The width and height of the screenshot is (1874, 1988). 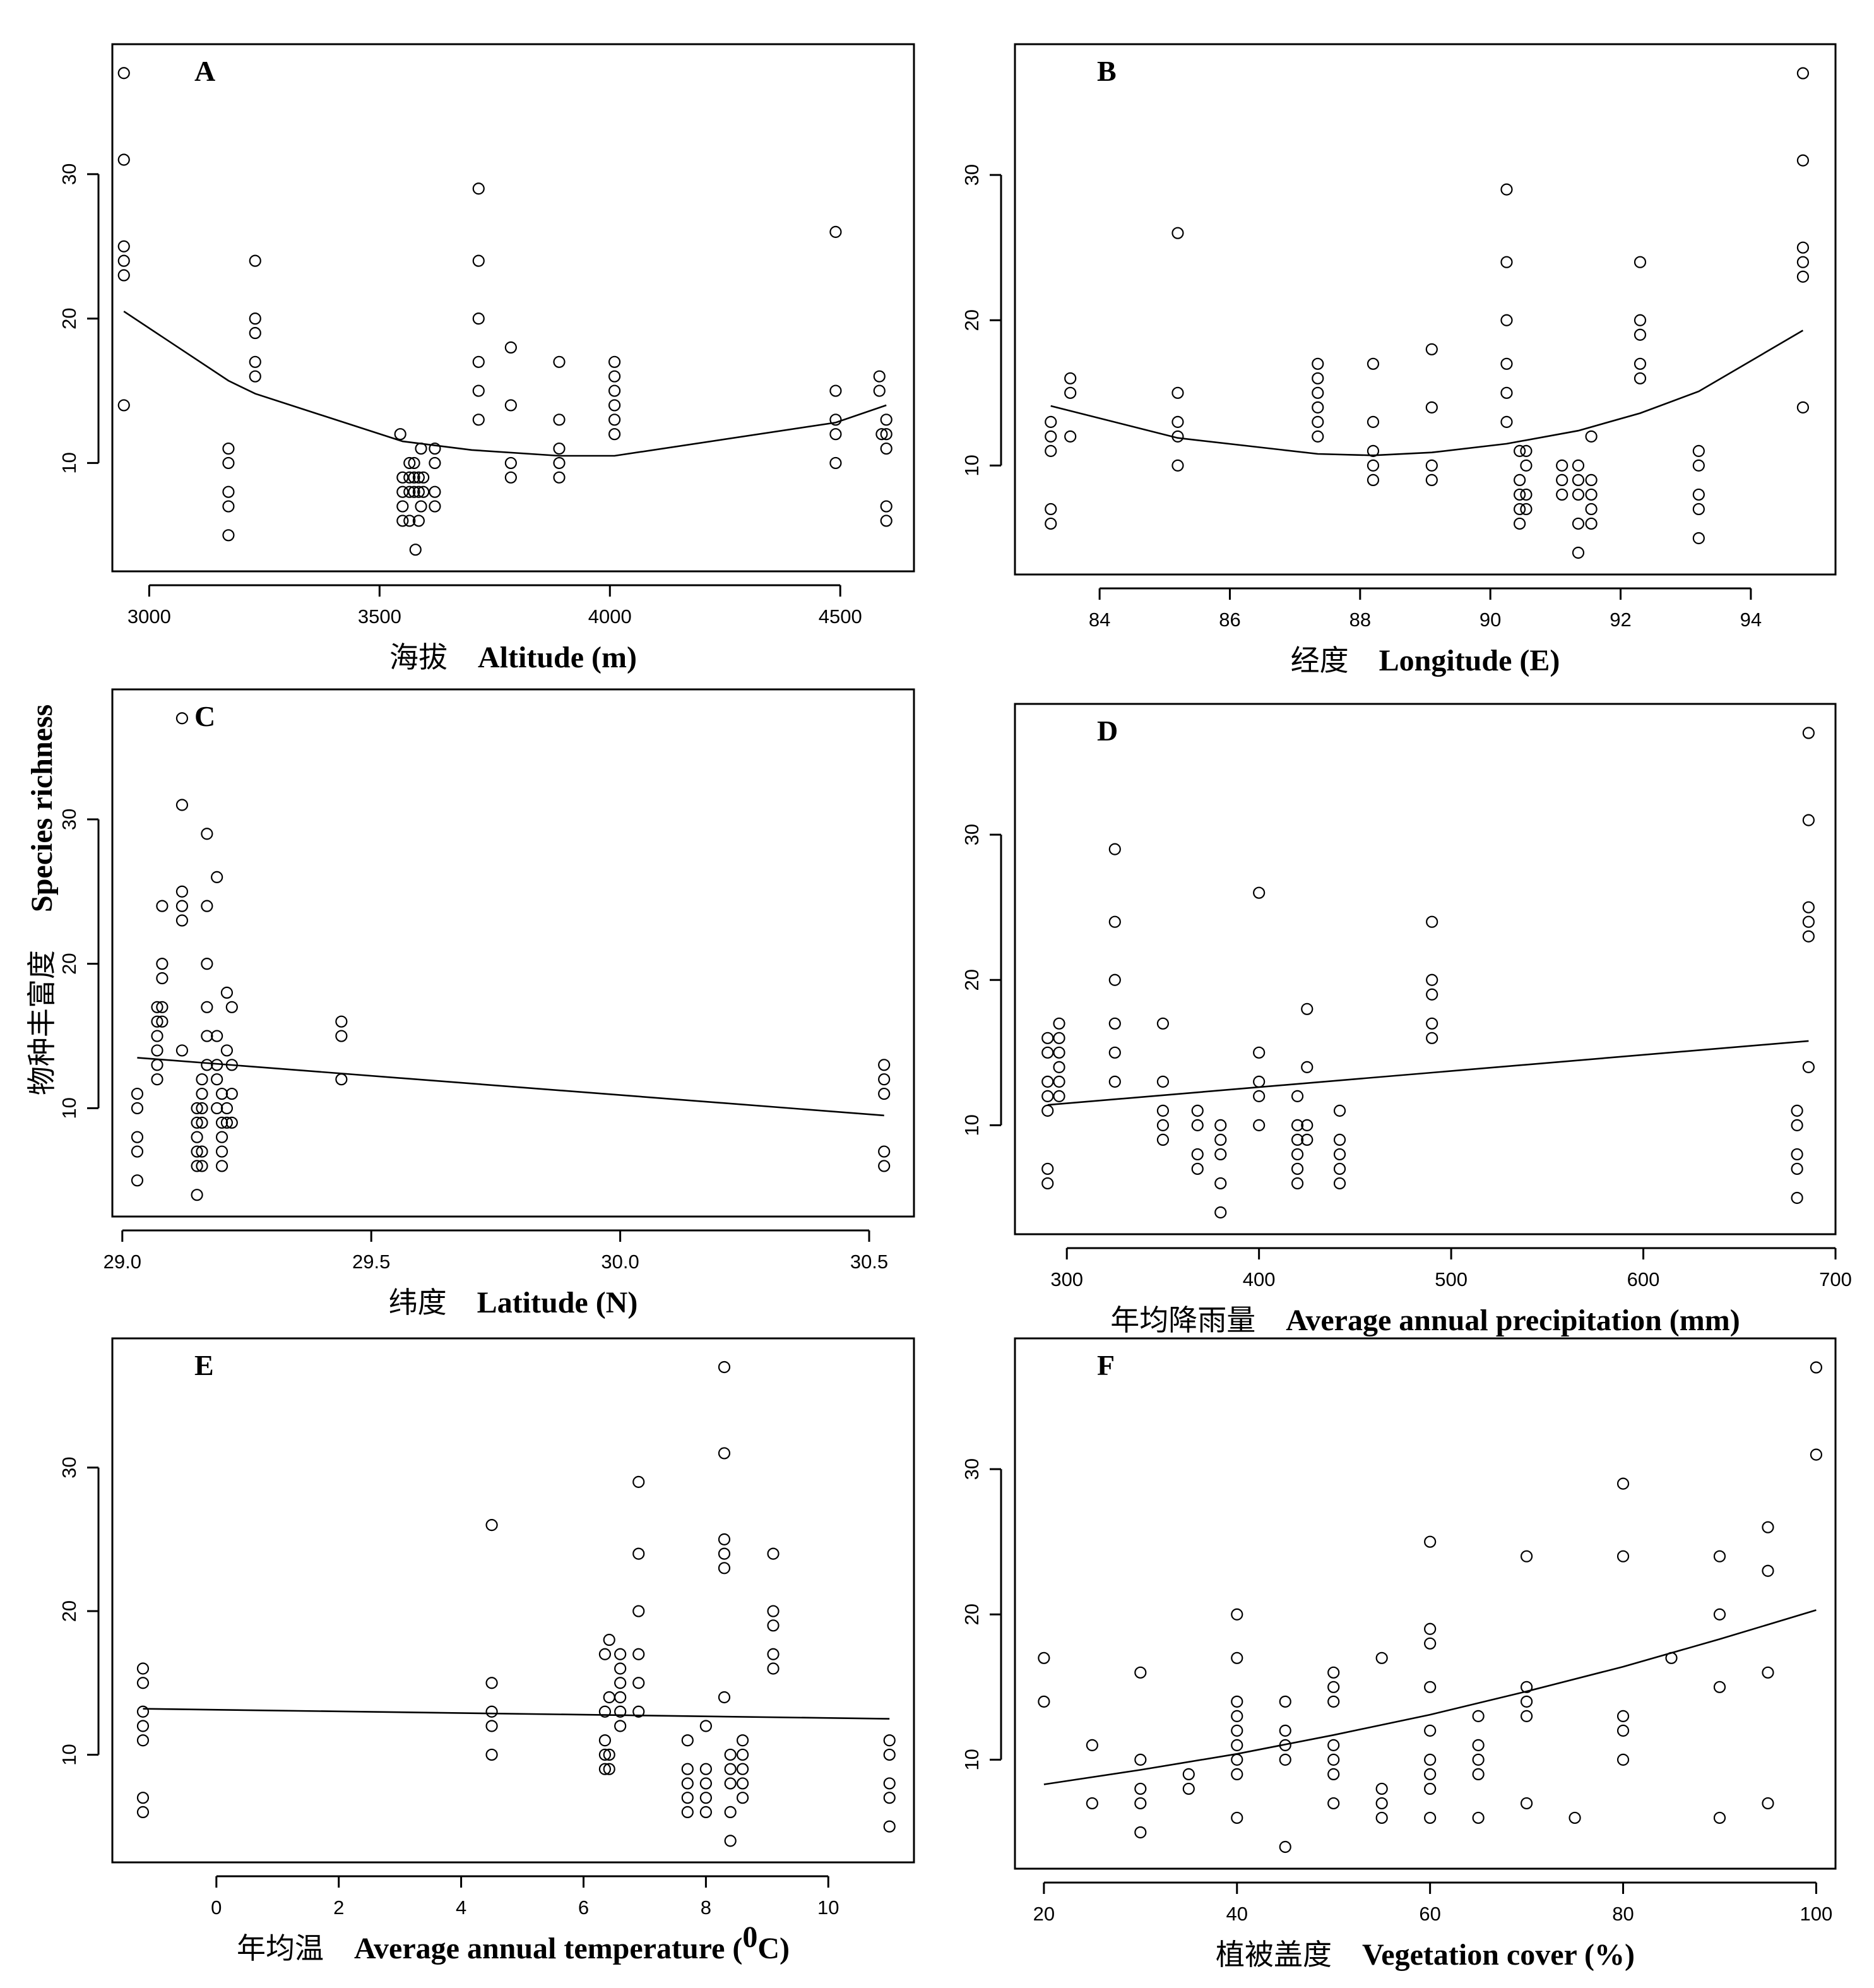 I want to click on x-axis-title: 经度 Longitude (E), so click(x=1425, y=660).